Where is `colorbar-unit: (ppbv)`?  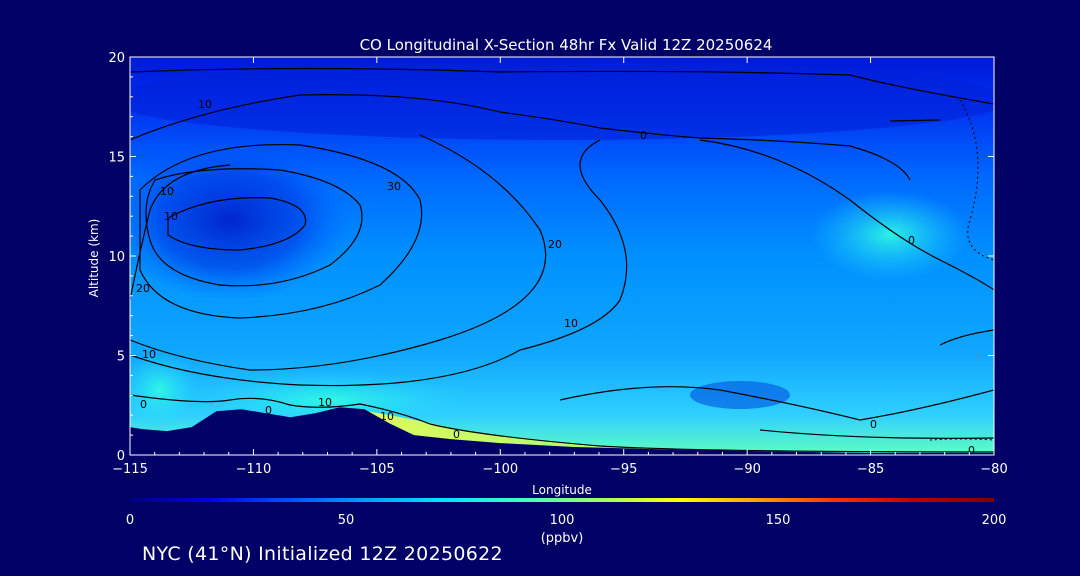 colorbar-unit: (ppbv) is located at coordinates (562, 538).